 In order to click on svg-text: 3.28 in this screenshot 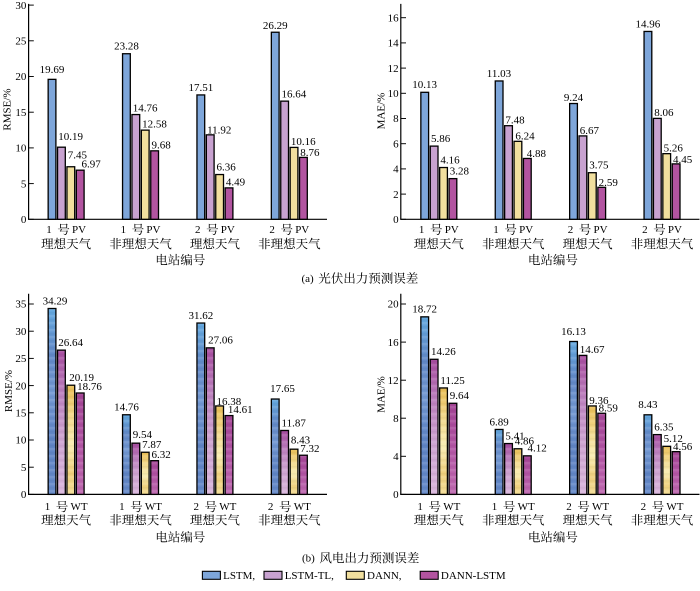, I will do `click(460, 172)`.